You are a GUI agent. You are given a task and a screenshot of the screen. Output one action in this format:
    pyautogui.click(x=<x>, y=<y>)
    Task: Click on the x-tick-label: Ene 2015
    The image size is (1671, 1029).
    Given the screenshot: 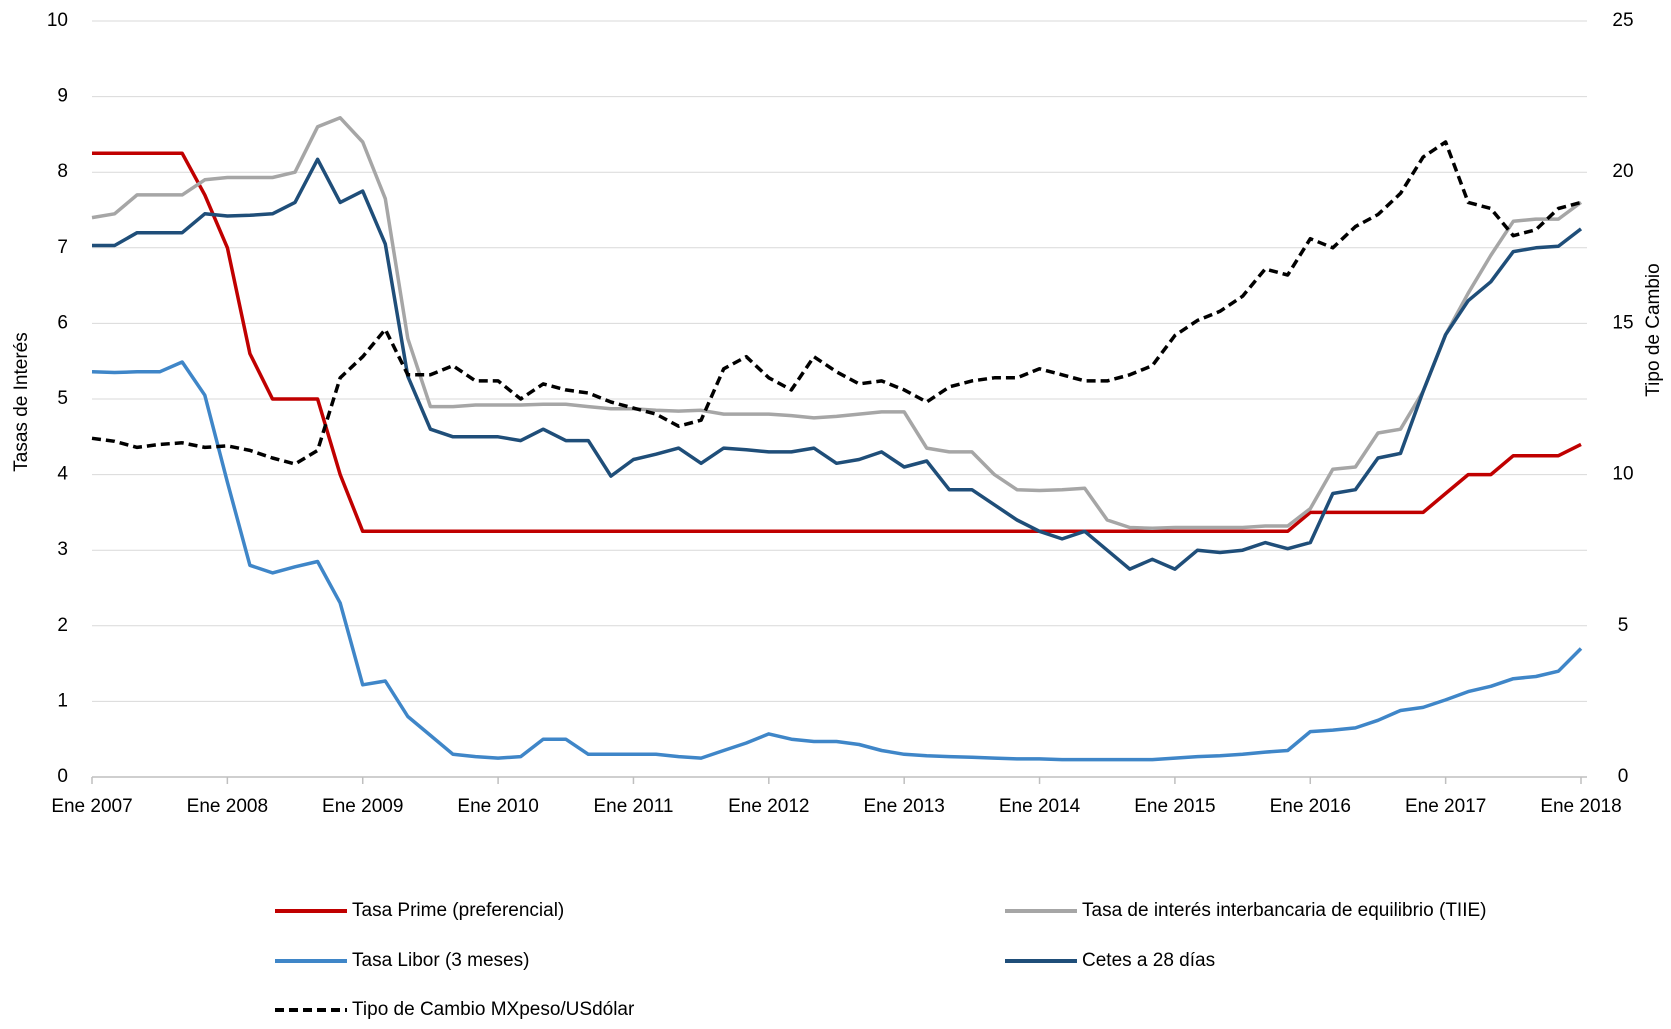 What is the action you would take?
    pyautogui.click(x=1174, y=806)
    